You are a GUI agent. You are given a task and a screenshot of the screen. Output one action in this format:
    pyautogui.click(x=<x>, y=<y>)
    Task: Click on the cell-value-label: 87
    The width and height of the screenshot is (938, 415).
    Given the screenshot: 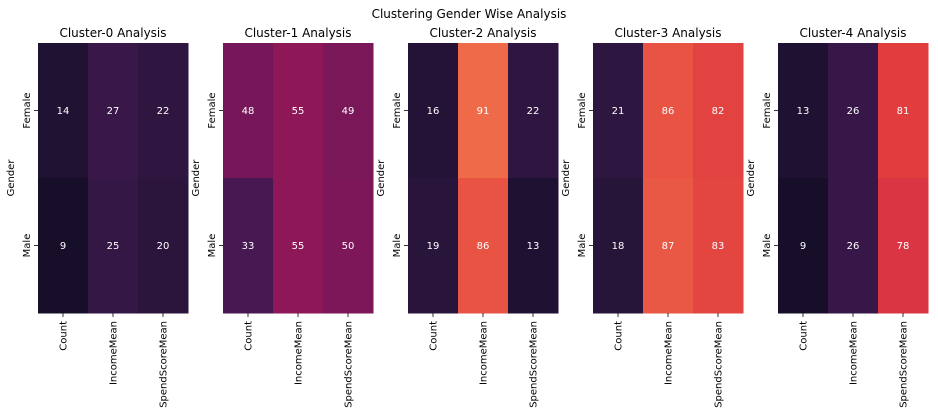 What is the action you would take?
    pyautogui.click(x=668, y=246)
    